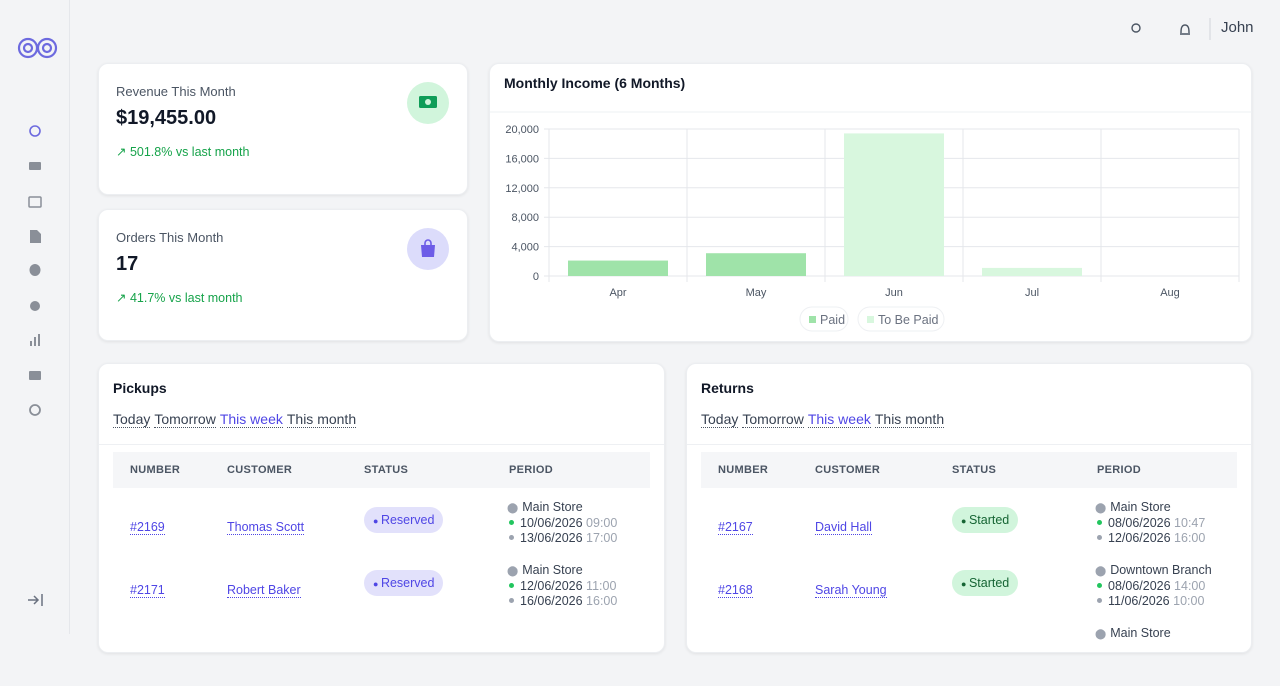 Image resolution: width=1280 pixels, height=686 pixels. Describe the element at coordinates (176, 91) in the screenshot. I see `card-title: Revenue This Month` at that location.